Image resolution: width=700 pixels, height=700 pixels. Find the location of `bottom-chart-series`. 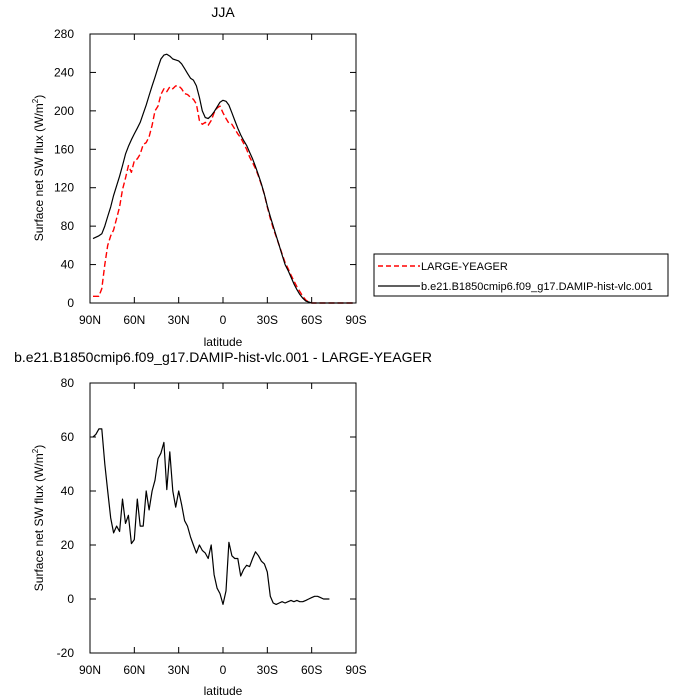

bottom-chart-series is located at coordinates (211, 517).